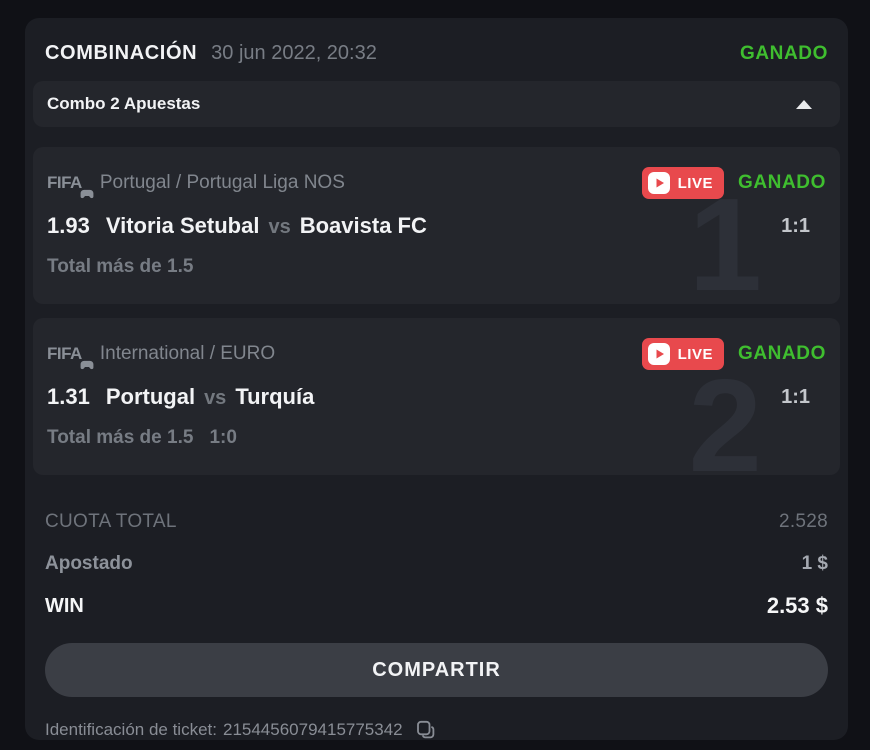 This screenshot has height=750, width=870. I want to click on league-name: International / EURO, so click(187, 353).